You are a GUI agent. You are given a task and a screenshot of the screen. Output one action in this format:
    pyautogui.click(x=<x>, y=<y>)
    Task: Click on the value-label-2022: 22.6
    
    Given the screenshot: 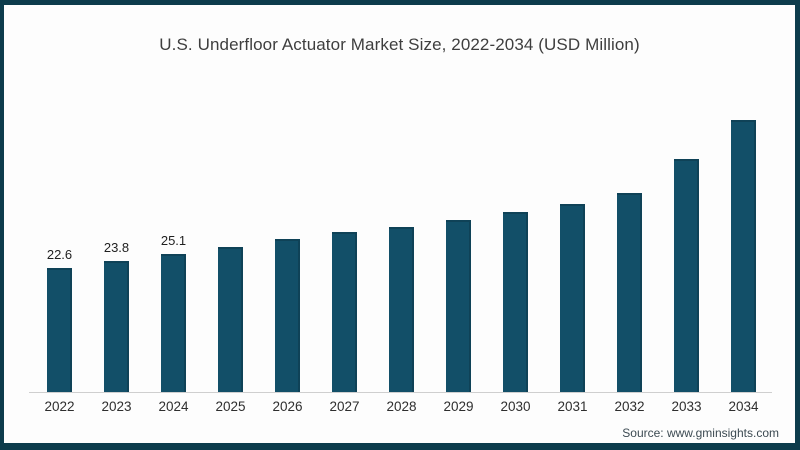 What is the action you would take?
    pyautogui.click(x=59, y=254)
    